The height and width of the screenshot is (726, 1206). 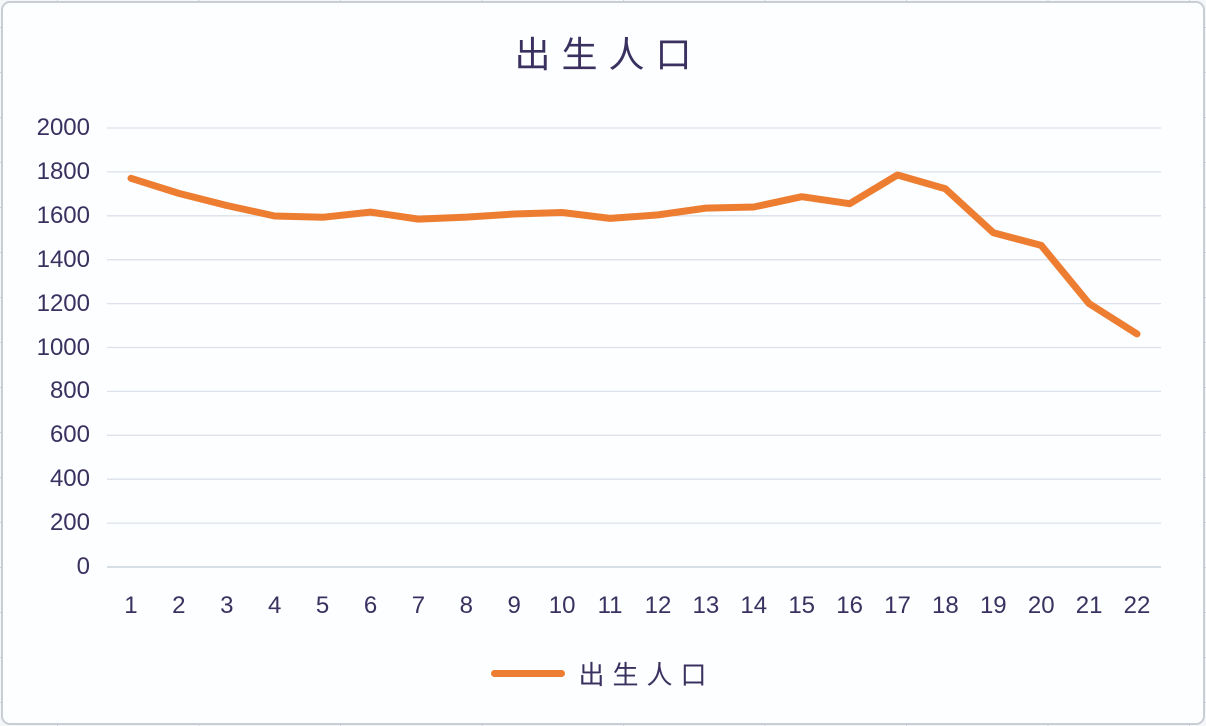 I want to click on y-tick-label: 1400, so click(x=63, y=259).